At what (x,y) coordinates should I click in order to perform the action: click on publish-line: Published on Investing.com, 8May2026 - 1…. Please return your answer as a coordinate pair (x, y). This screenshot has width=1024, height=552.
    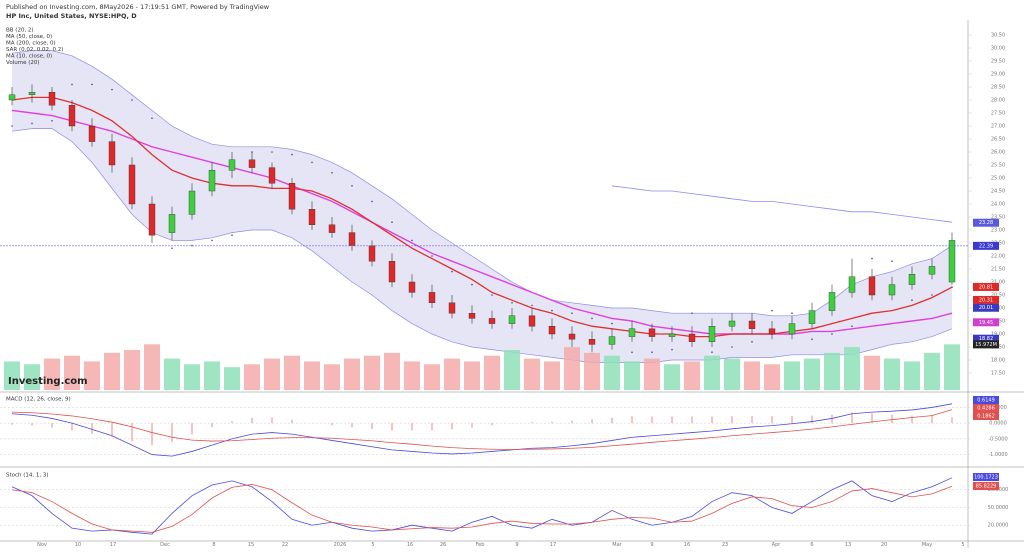
    Looking at the image, I should click on (138, 7).